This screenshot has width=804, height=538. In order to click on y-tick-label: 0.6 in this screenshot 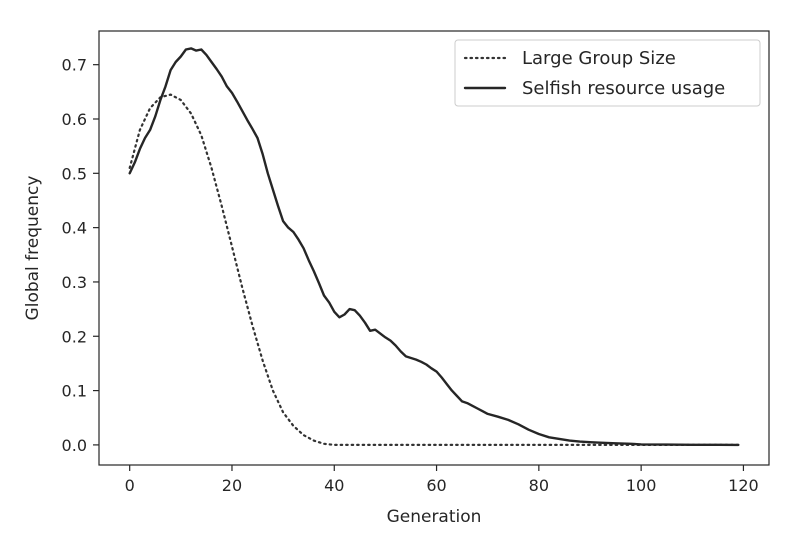, I will do `click(74, 119)`.